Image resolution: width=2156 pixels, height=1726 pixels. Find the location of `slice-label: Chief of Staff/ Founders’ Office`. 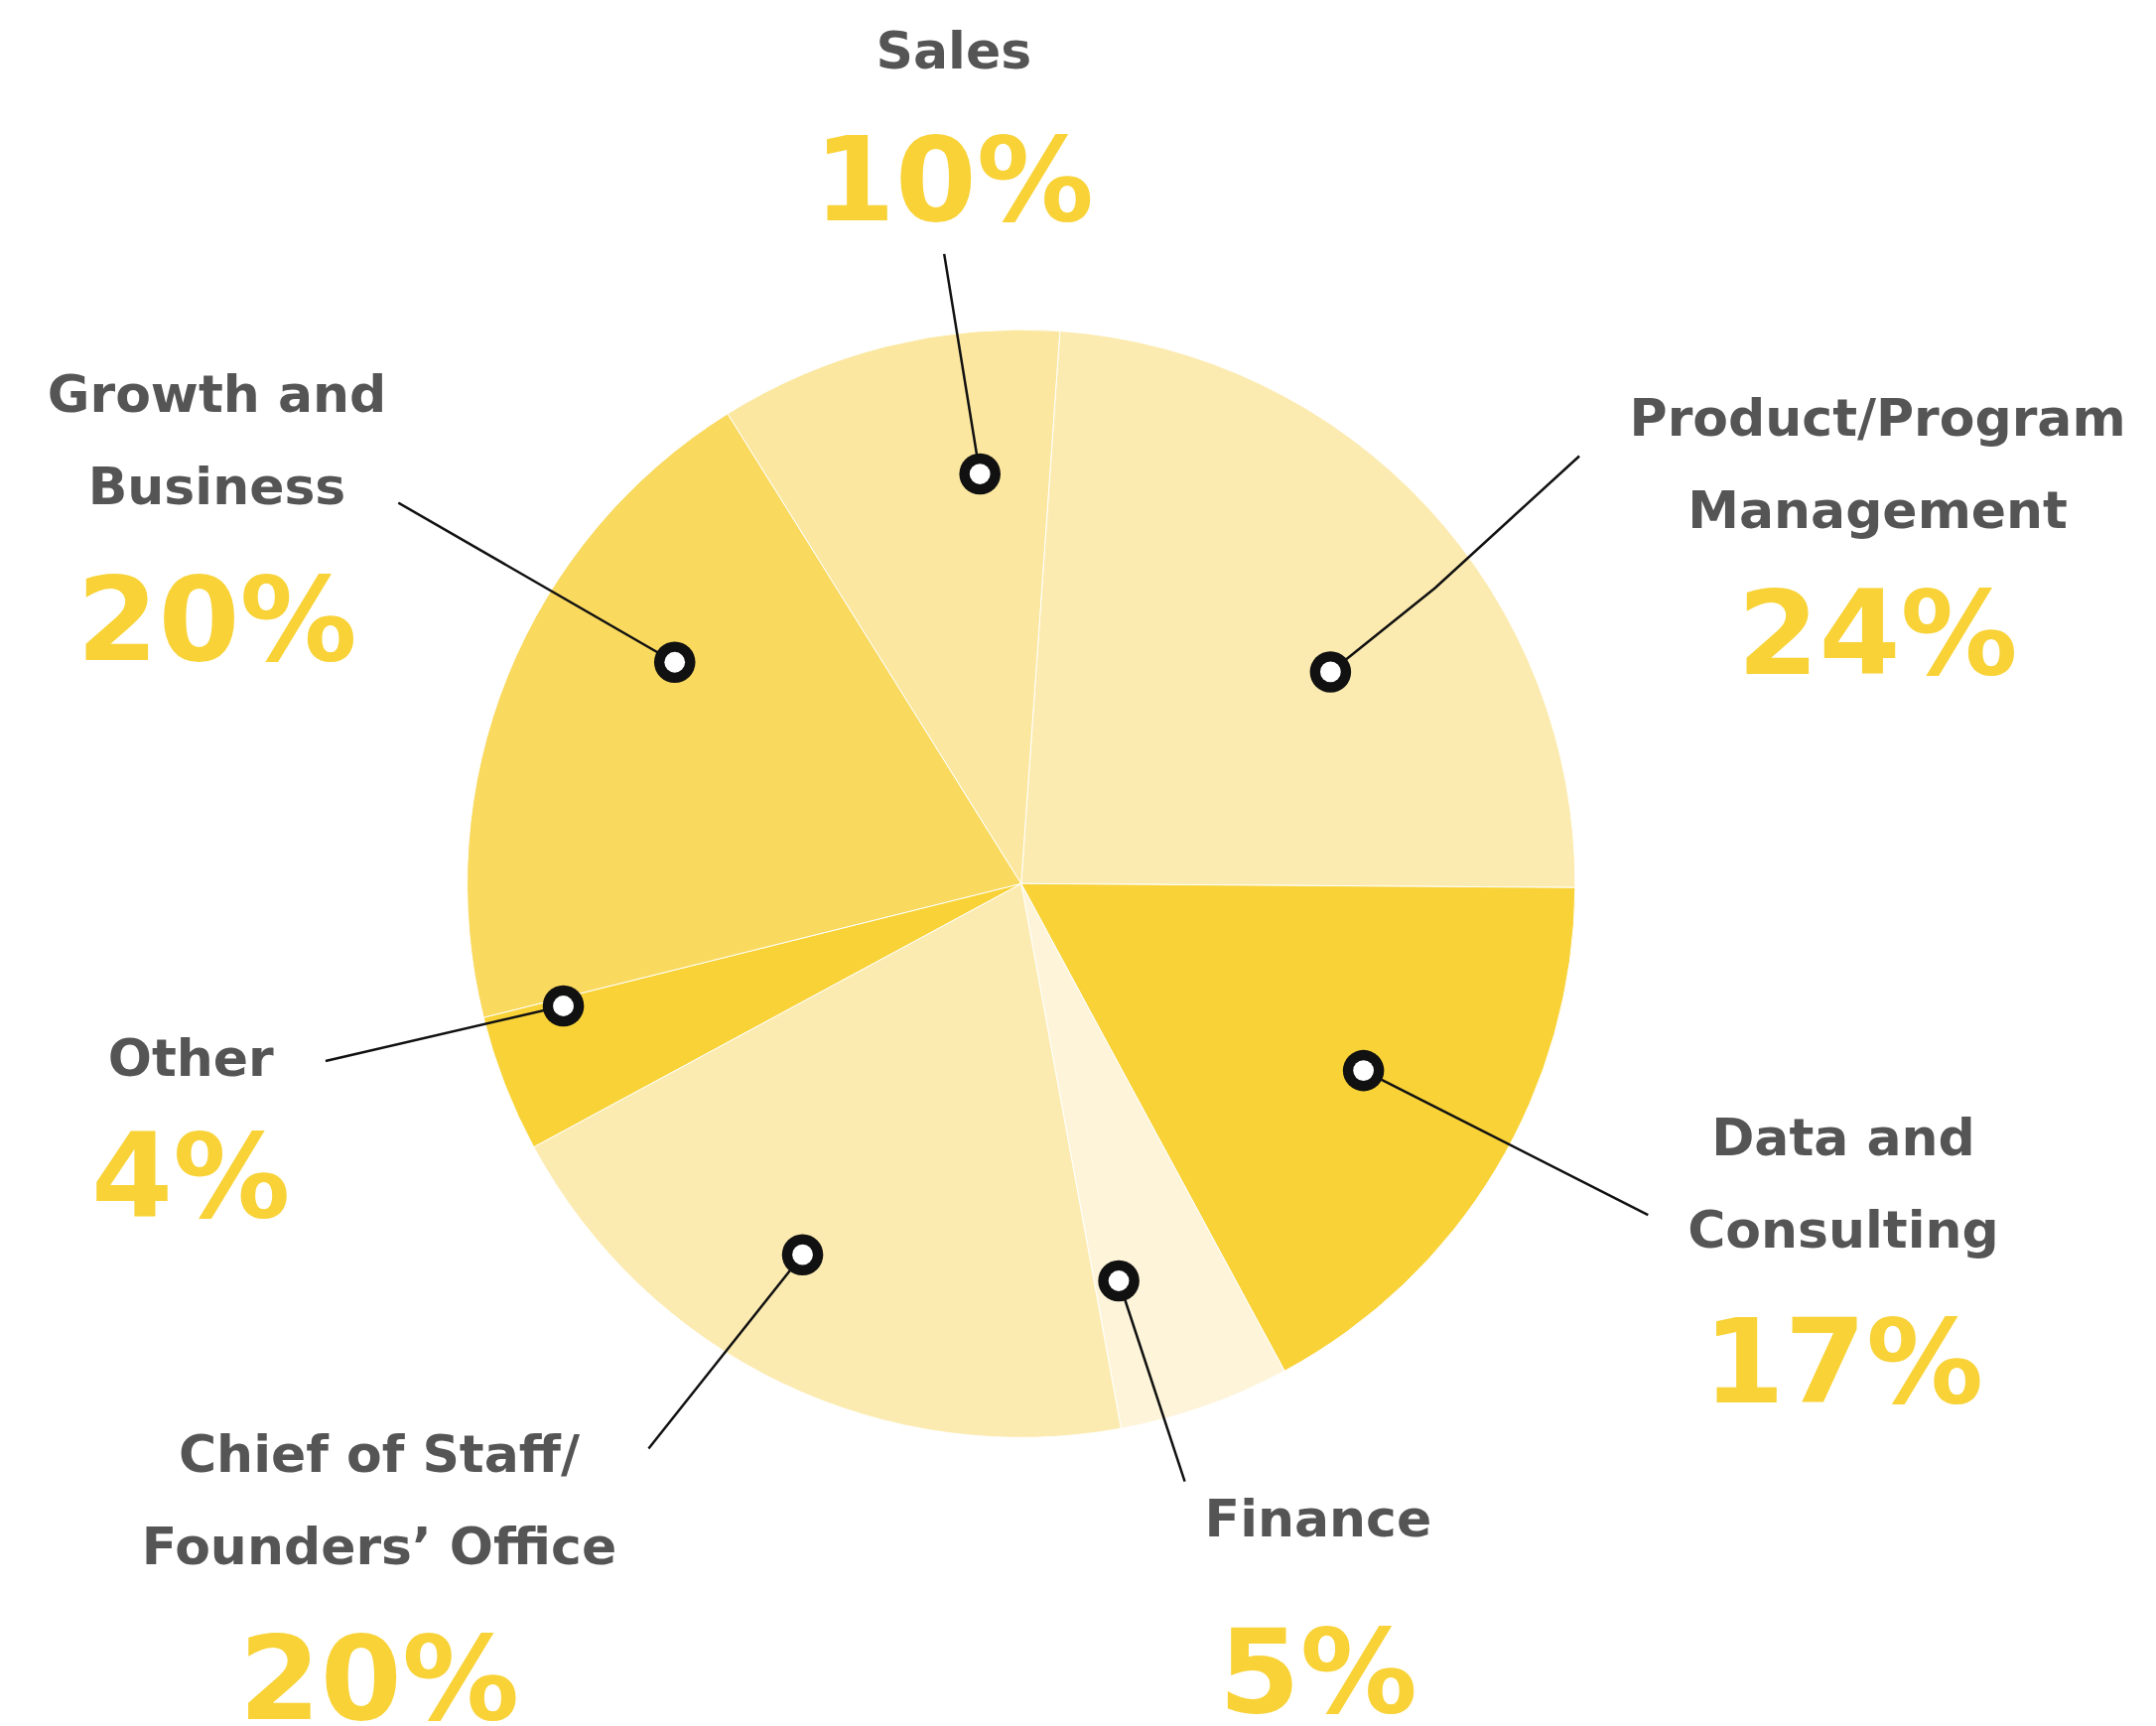

slice-label: Chief of Staff/ Founders’ Office is located at coordinates (379, 1500).